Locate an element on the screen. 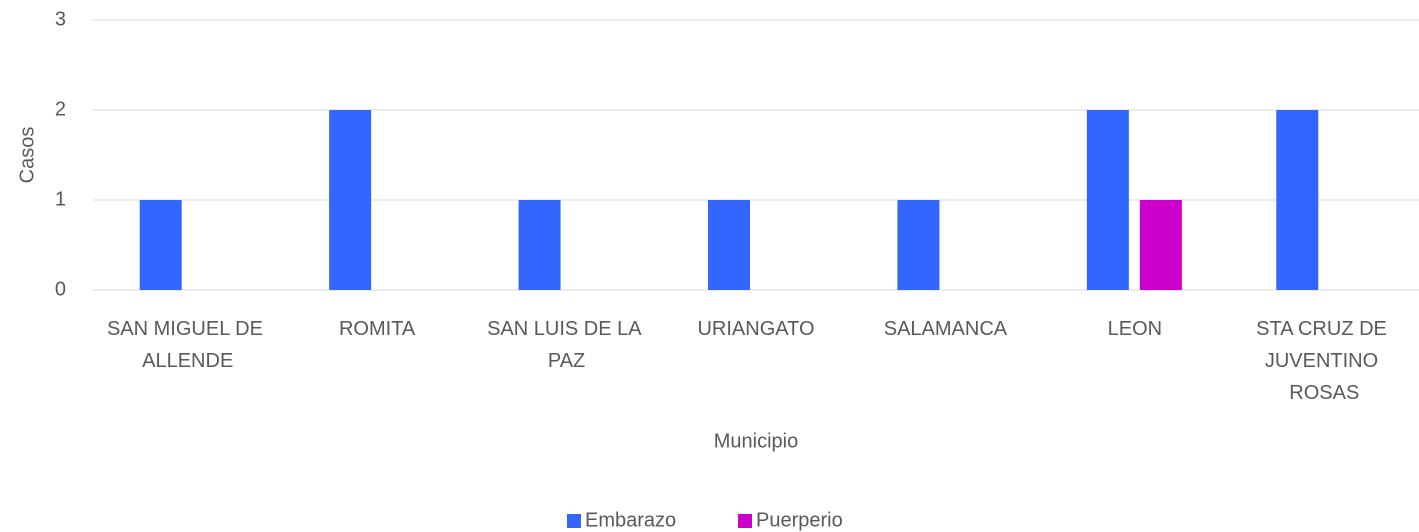  x-tick-label: SALAMANCA is located at coordinates (946, 329).